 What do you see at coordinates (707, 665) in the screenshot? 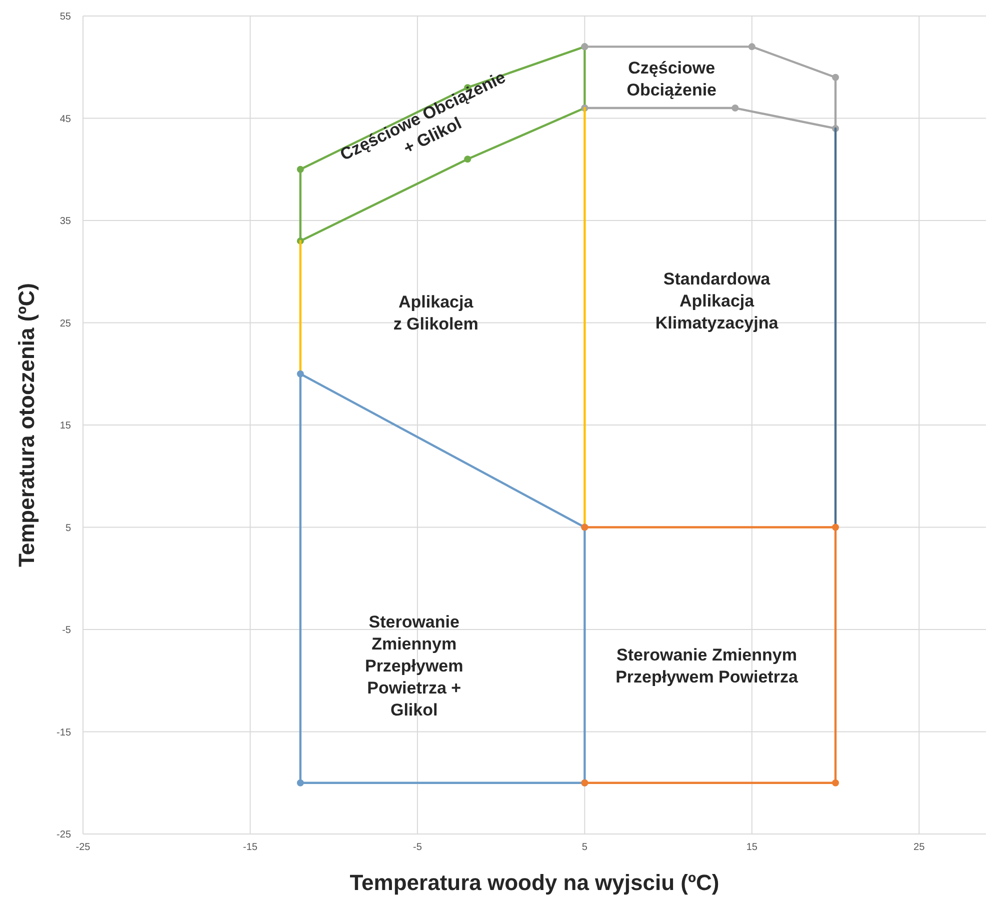
I see `annotation: Sterowanie Zmiennym Przepływem Powietrza` at bounding box center [707, 665].